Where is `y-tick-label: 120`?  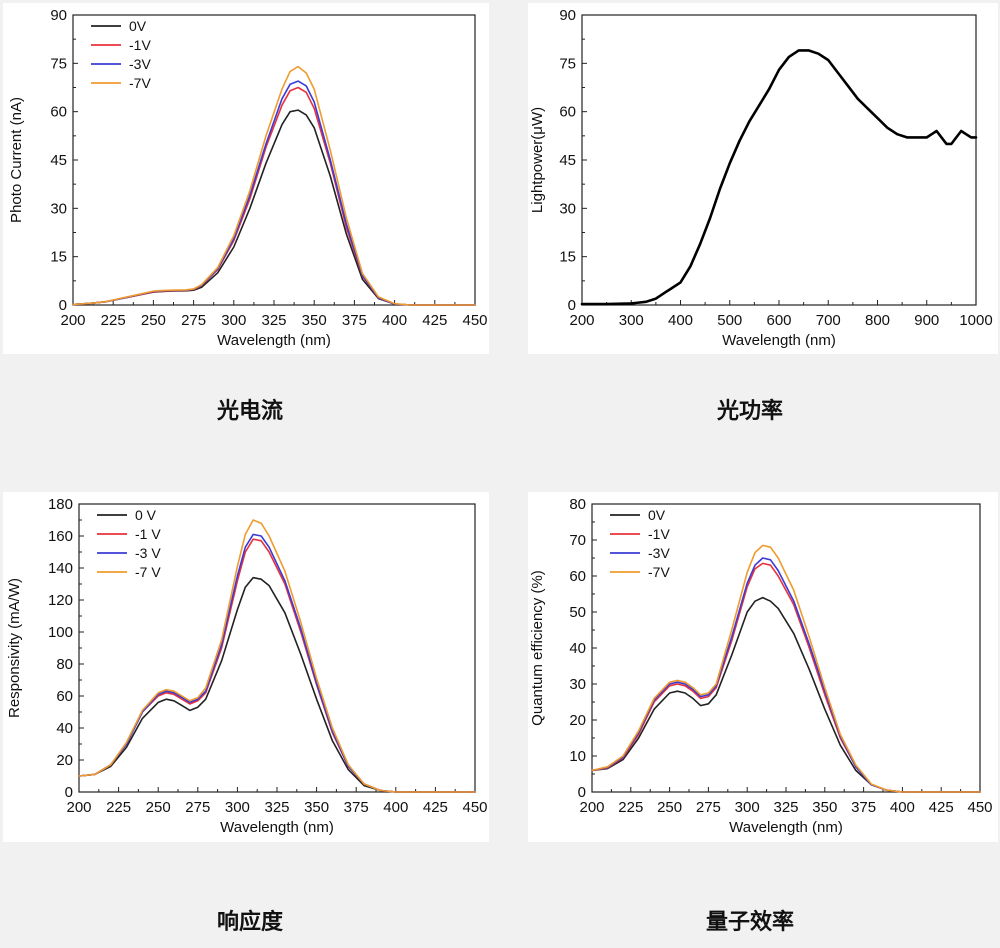
y-tick-label: 120 is located at coordinates (60, 600).